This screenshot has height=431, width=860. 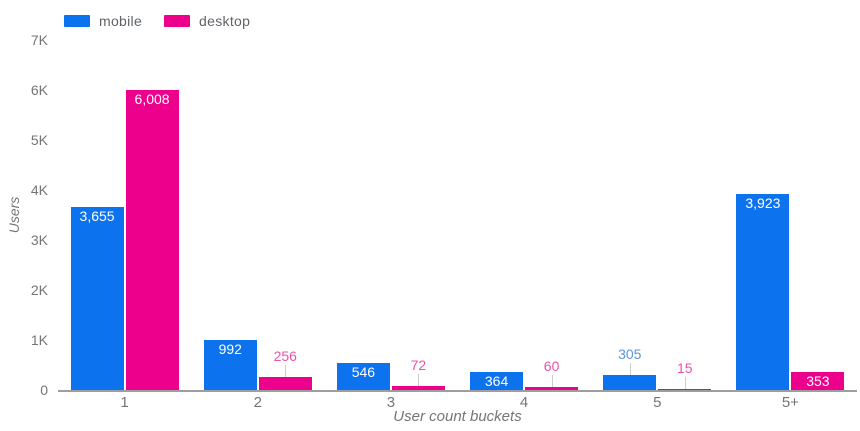 I want to click on bar-desktop-5+, so click(x=818, y=381).